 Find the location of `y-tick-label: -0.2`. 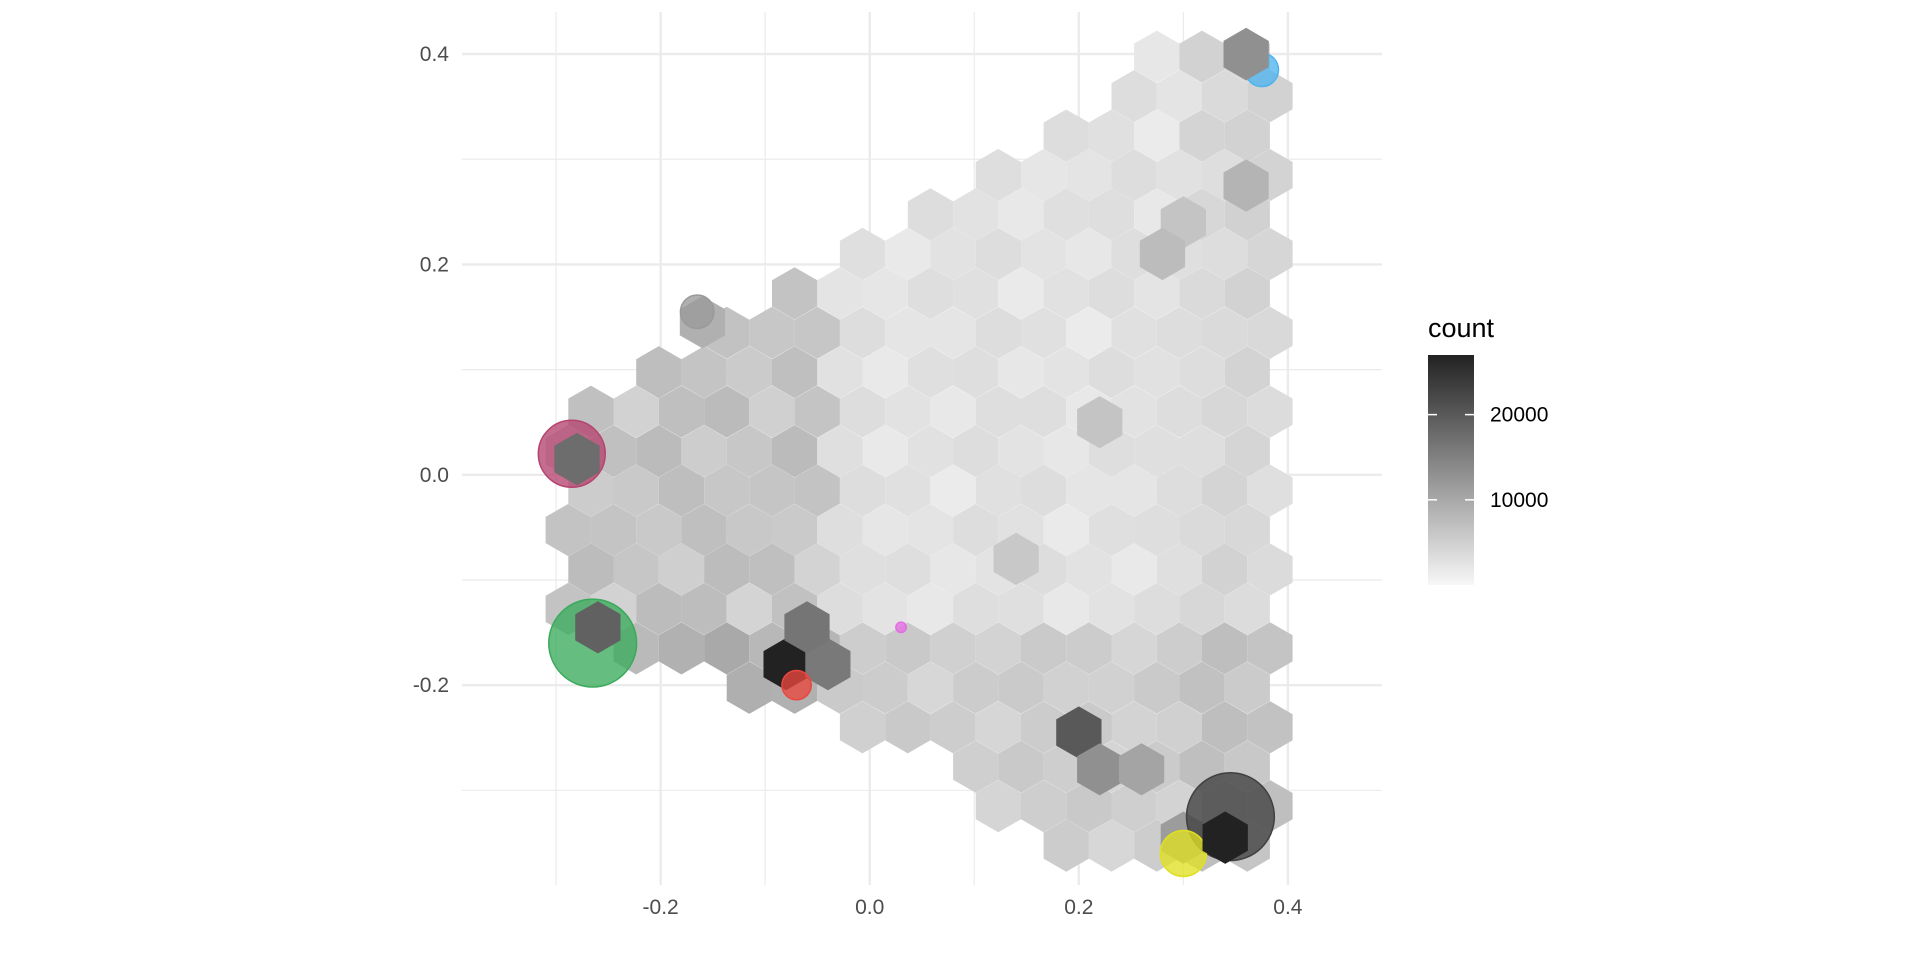

y-tick-label: -0.2 is located at coordinates (431, 685).